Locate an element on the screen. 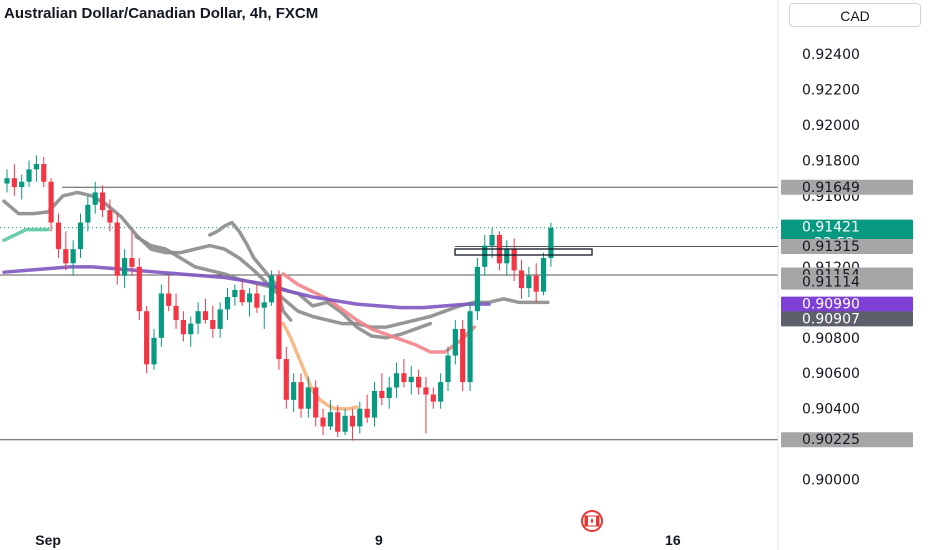  price-tag: 0.91315 is located at coordinates (847, 246).